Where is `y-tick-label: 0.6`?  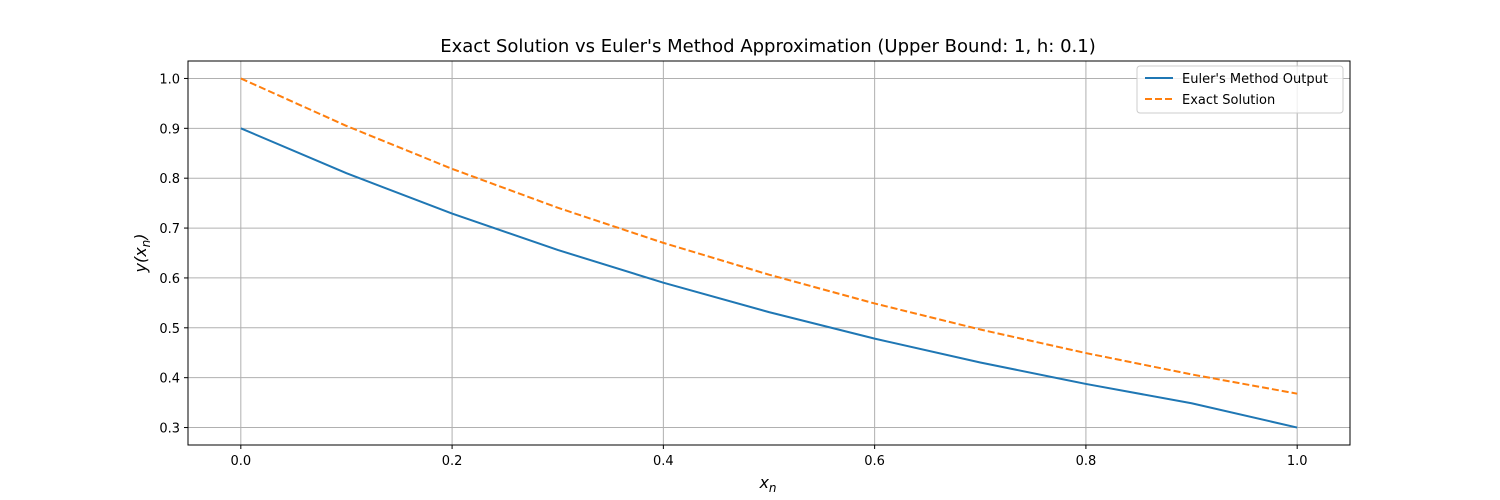 y-tick-label: 0.6 is located at coordinates (169, 279).